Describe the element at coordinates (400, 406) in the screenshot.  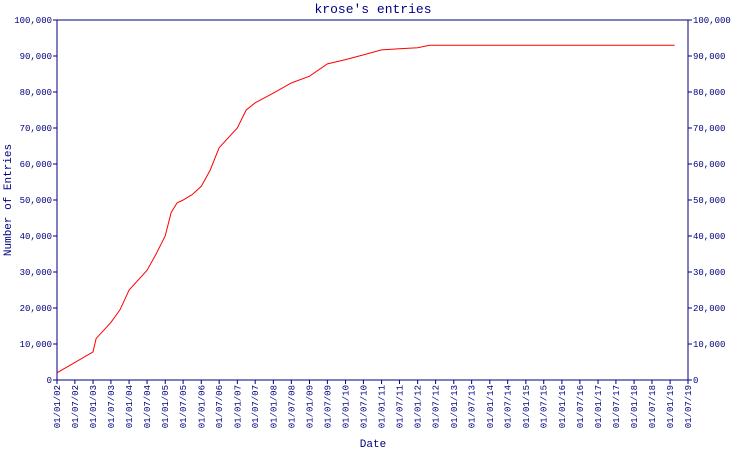
I see `x-tick-label: 01/07/11` at that location.